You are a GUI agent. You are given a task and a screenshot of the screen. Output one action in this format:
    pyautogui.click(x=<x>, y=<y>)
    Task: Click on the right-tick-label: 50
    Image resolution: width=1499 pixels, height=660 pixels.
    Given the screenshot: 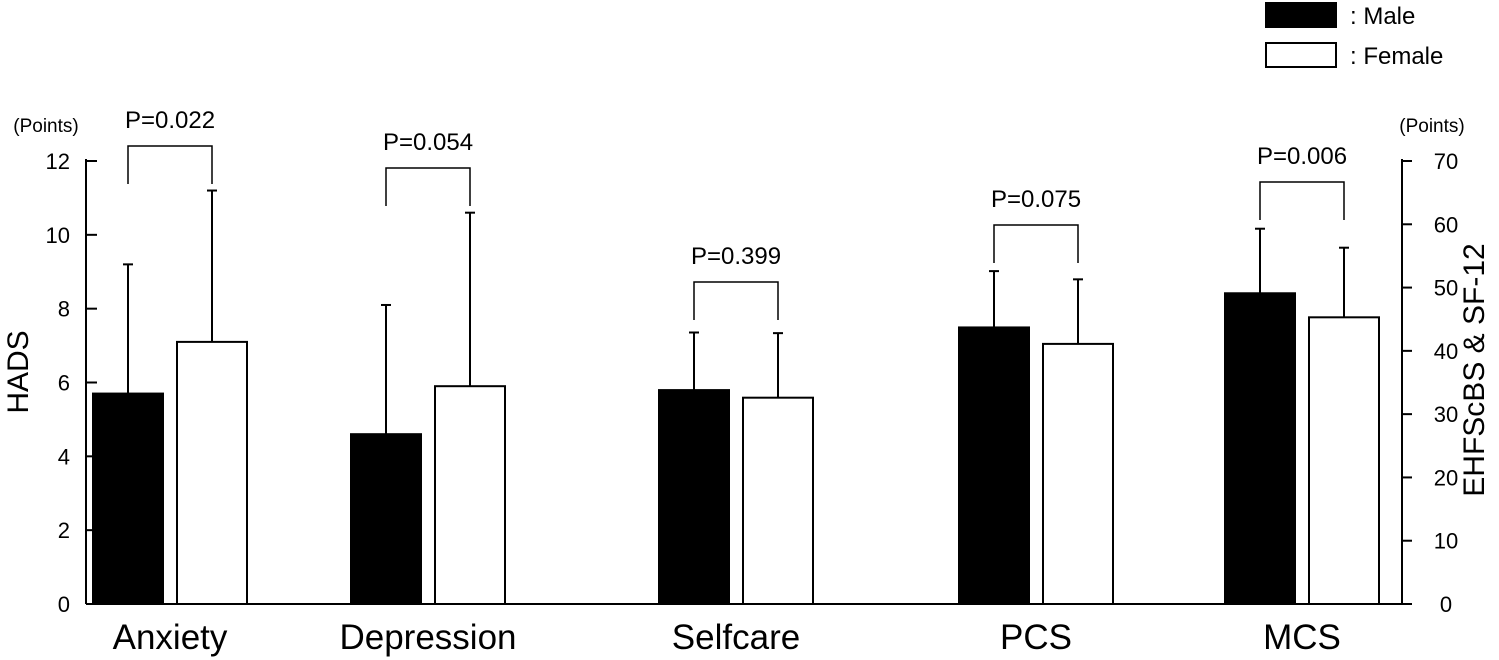 What is the action you would take?
    pyautogui.click(x=1446, y=288)
    